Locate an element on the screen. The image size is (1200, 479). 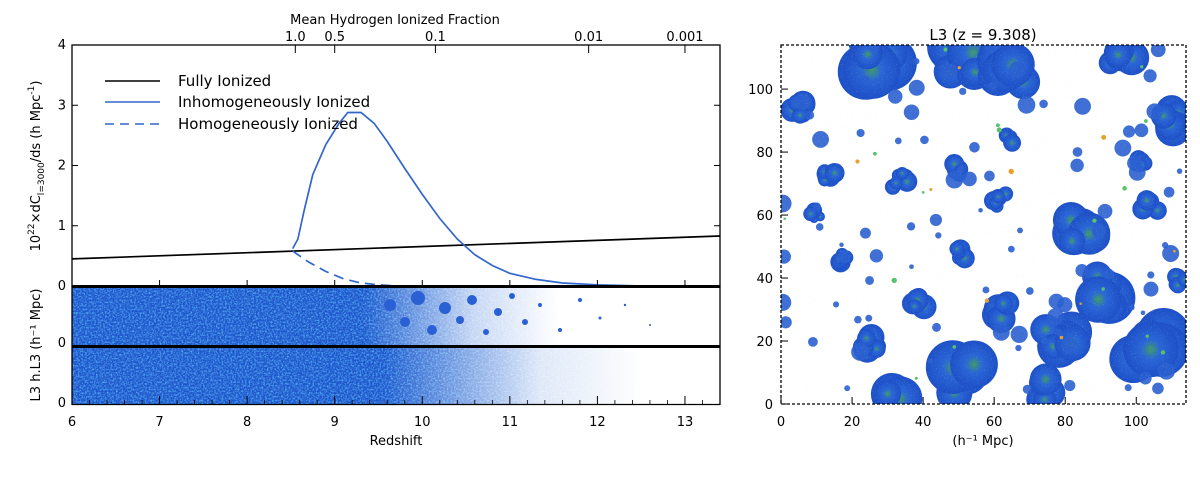
legend-label-homogeneous: Homogeneously Ionized is located at coordinates (268, 124).